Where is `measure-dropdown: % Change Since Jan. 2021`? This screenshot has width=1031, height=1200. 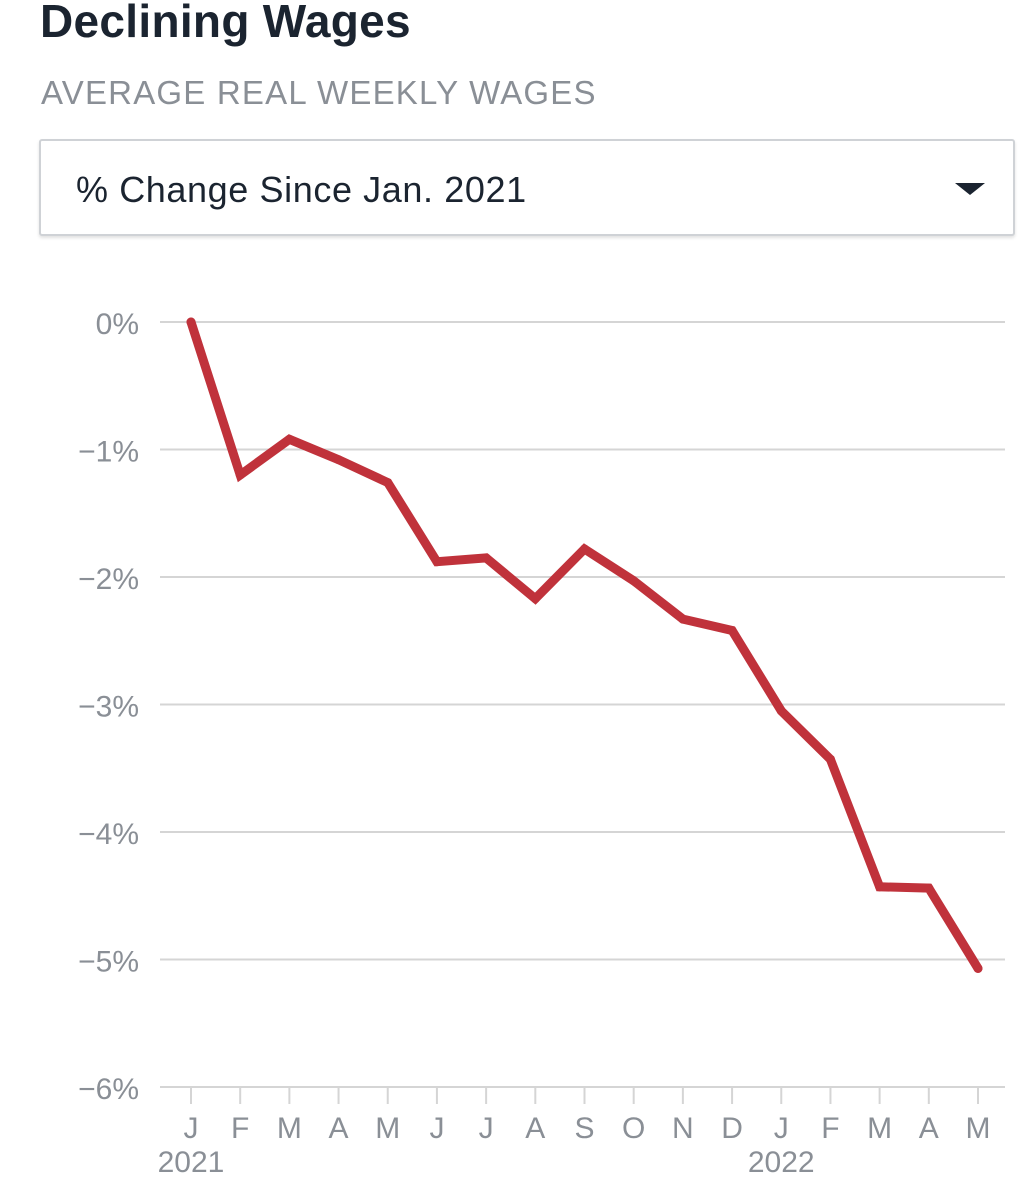 measure-dropdown: % Change Since Jan. 2021 is located at coordinates (527, 187).